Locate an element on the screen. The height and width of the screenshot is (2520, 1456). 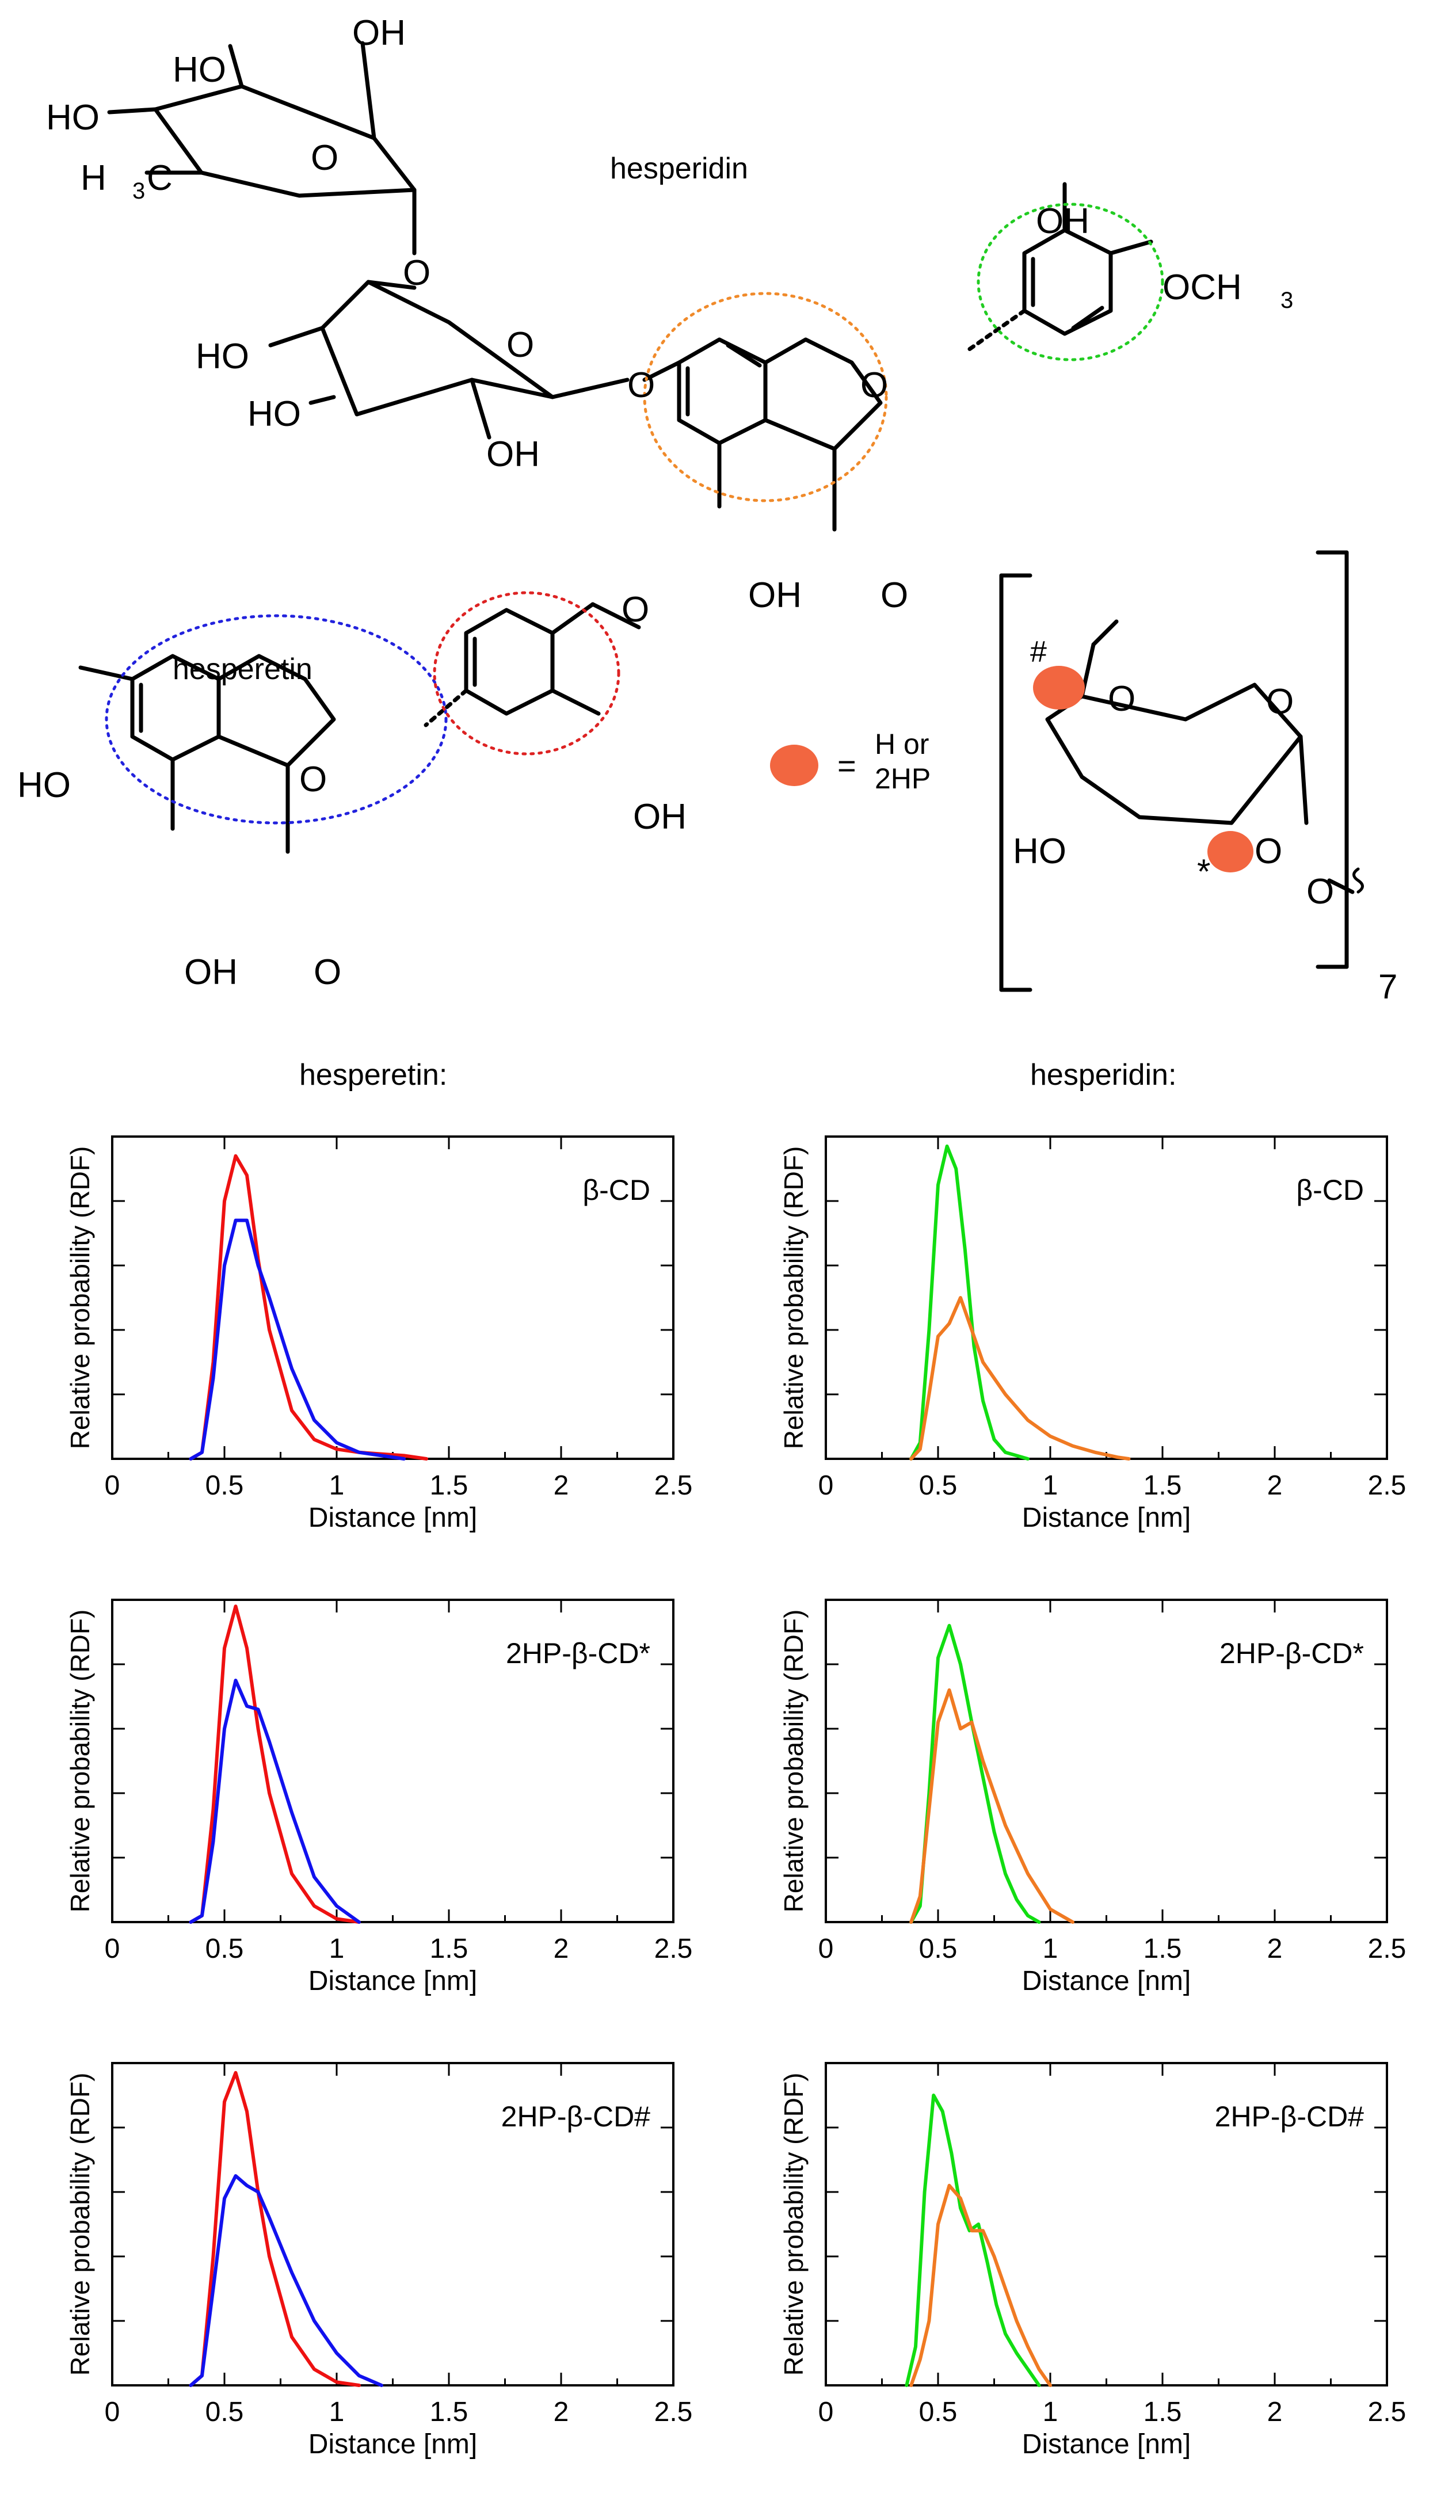
left-column-title: hesperetin: is located at coordinates (373, 1075).